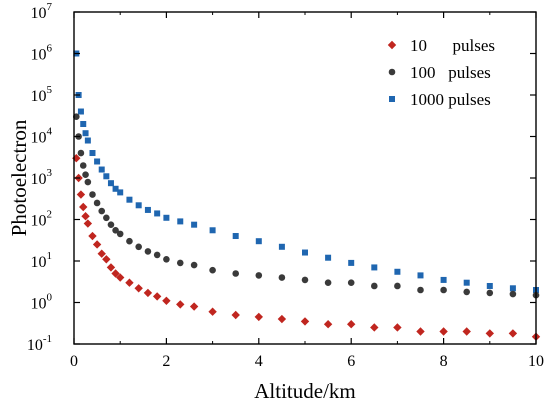 The image size is (550, 409). Describe the element at coordinates (351, 361) in the screenshot. I see `x-tick-label: 6` at that location.